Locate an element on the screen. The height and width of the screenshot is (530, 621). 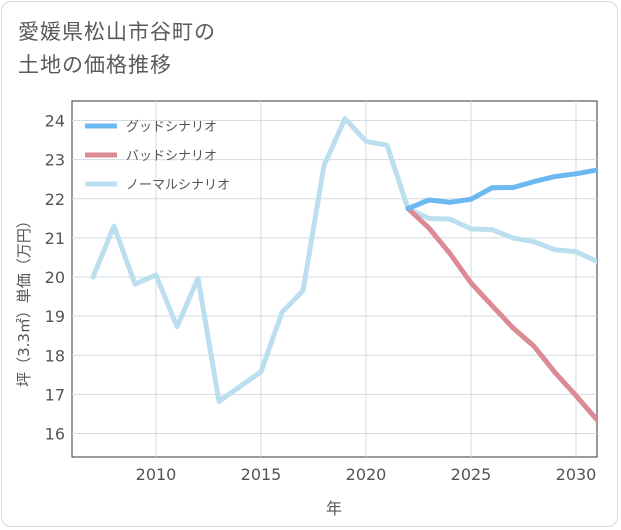
x-axis-label: 年 is located at coordinates (334, 508).